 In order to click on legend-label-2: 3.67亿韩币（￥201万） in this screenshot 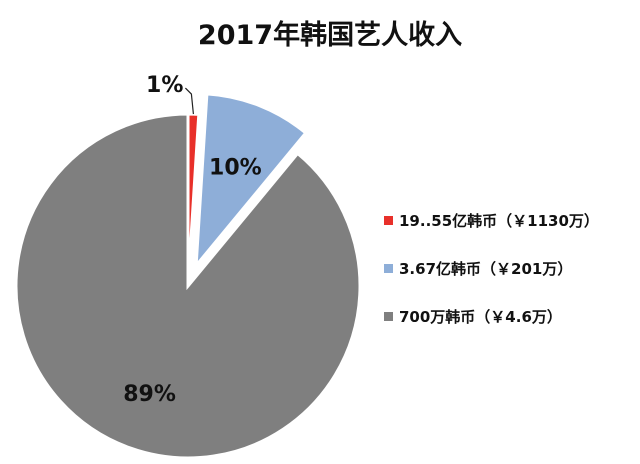, I will do `click(485, 269)`.